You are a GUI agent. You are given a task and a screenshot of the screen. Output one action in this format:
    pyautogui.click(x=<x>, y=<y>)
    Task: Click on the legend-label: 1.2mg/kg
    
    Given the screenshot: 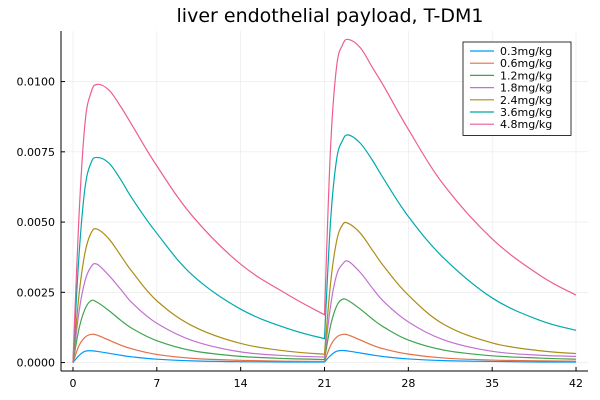 What is the action you would take?
    pyautogui.click(x=526, y=75)
    